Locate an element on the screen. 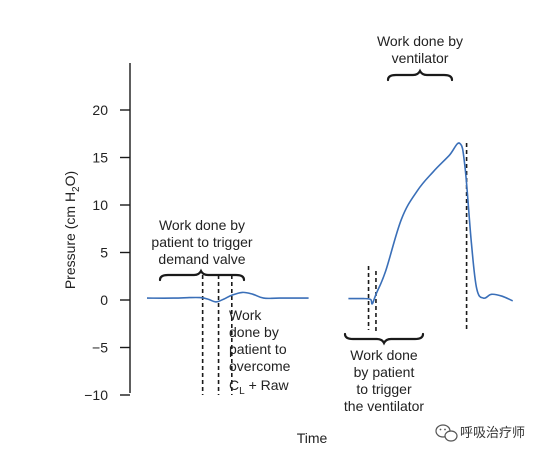 The image size is (546, 460). y-ticks: −10 −5 0 5 10 15 20 is located at coordinates (107, 252).